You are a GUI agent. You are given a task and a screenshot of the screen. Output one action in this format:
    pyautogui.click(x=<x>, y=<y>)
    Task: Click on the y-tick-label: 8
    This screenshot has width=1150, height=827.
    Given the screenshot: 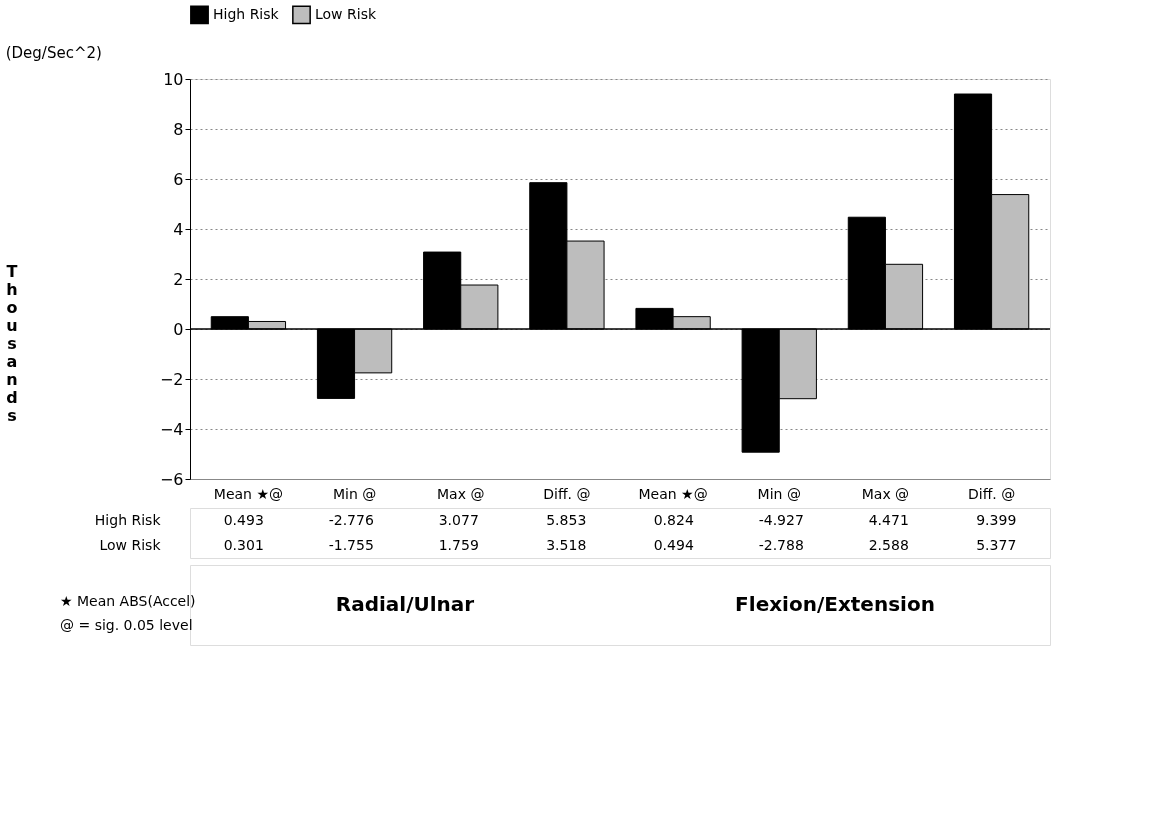 What is the action you would take?
    pyautogui.click(x=178, y=129)
    